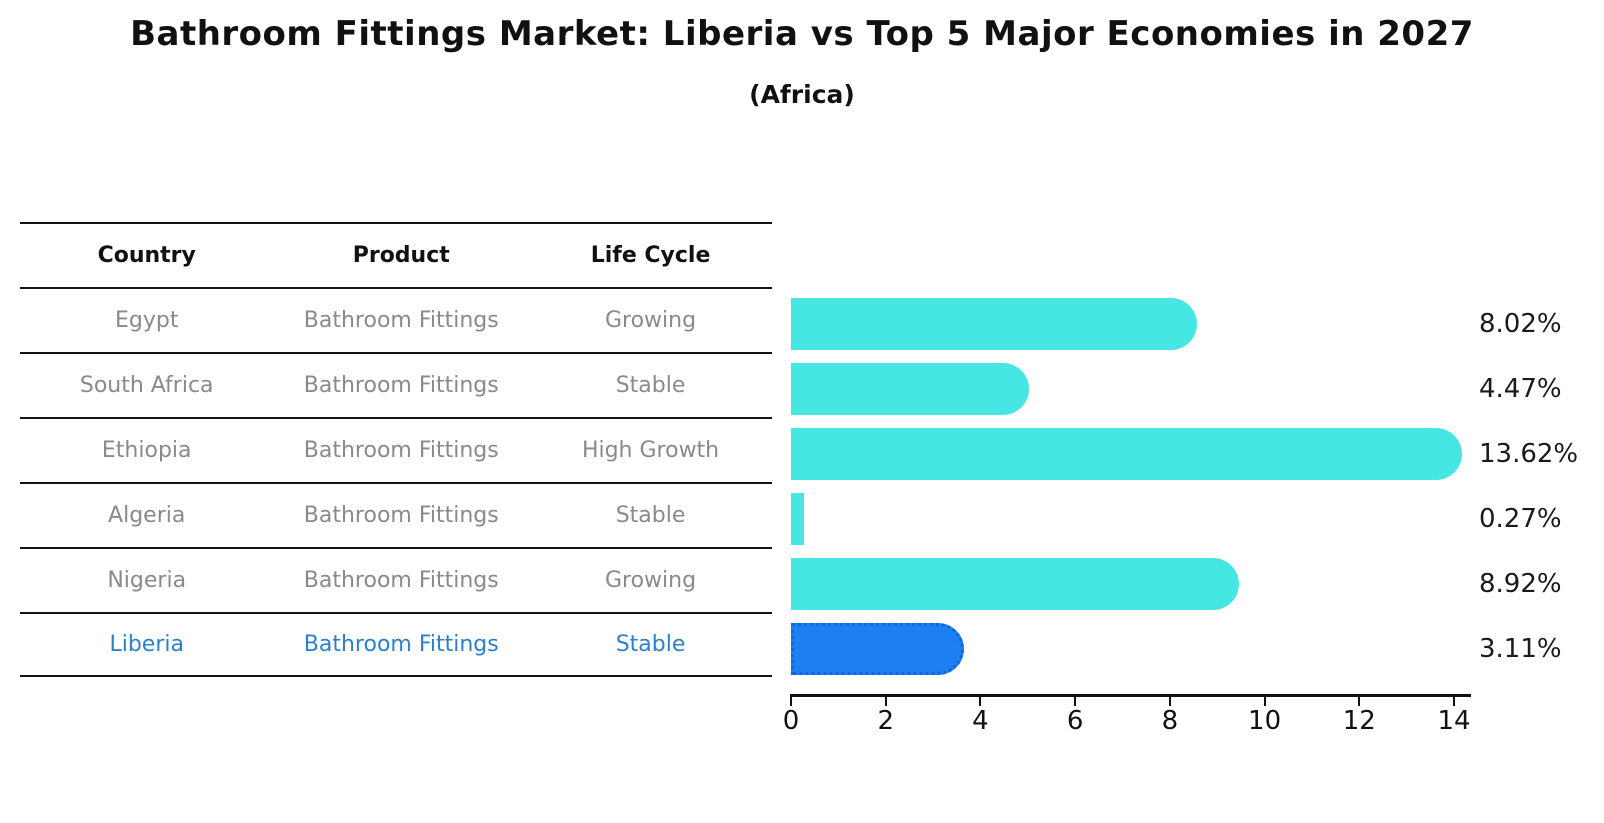  Describe the element at coordinates (1520, 389) in the screenshot. I see `value-label: 4.47%` at that location.